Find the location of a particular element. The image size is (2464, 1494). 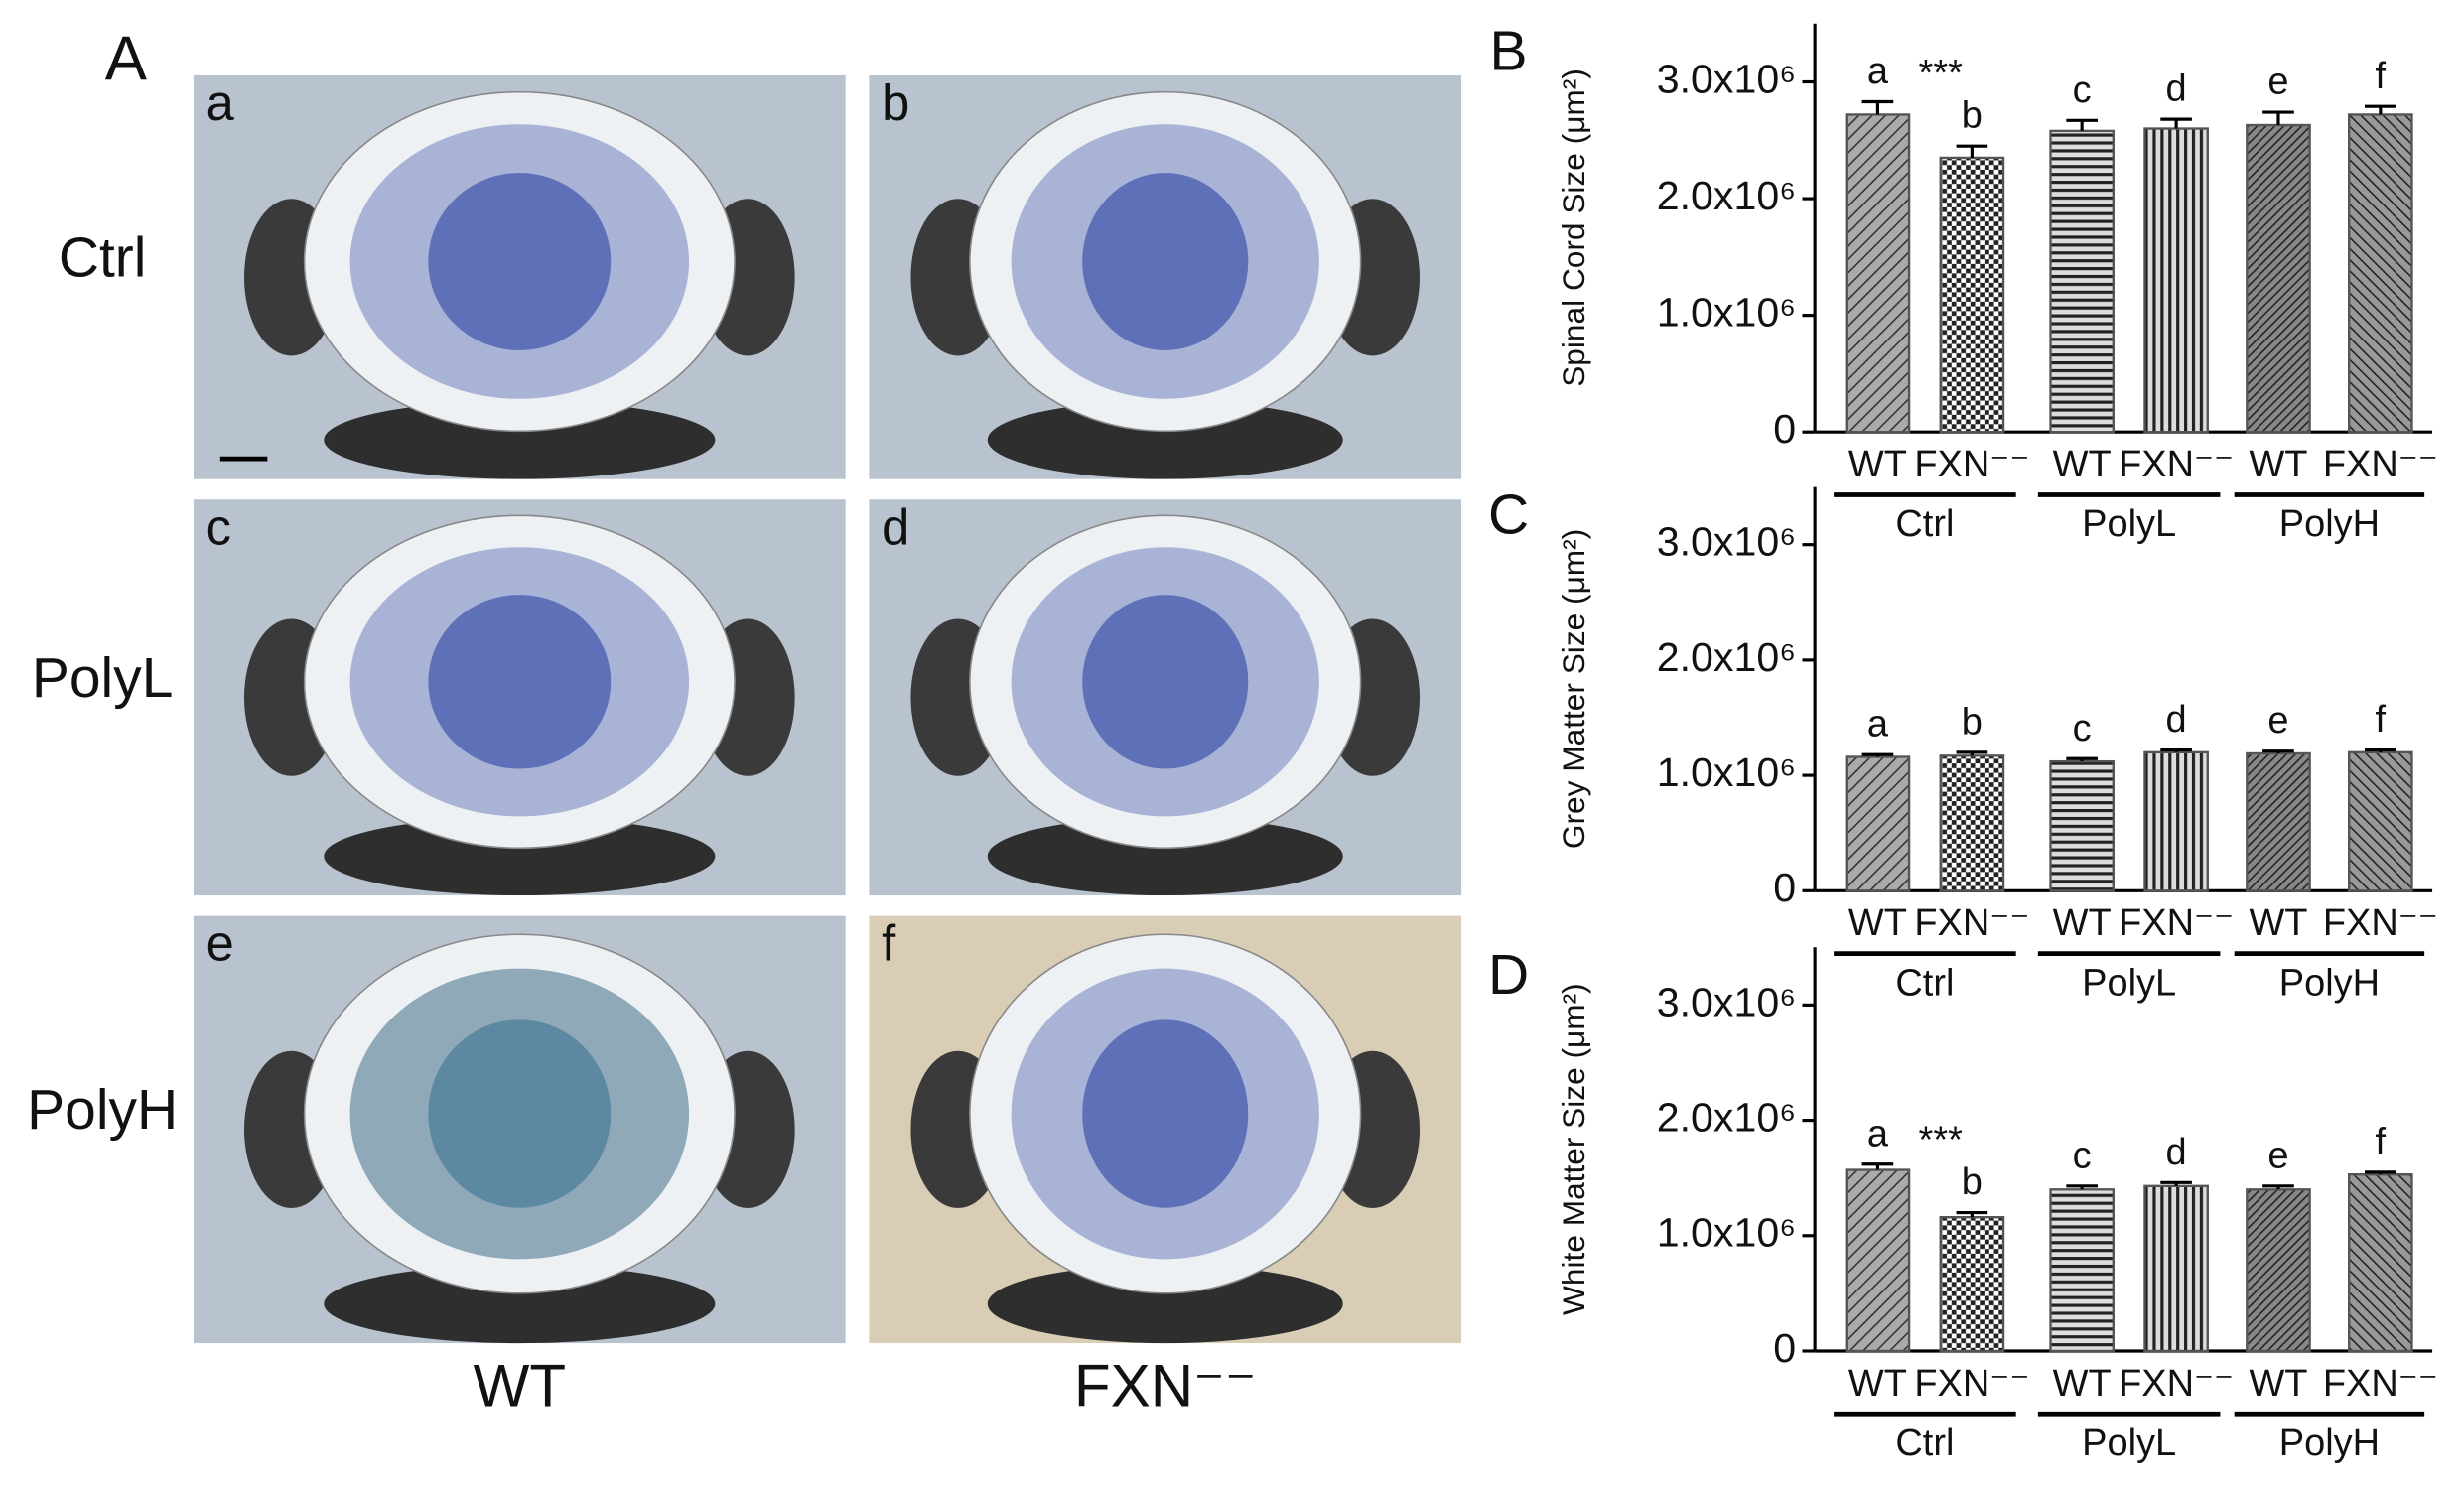

image-label: c is located at coordinates (218, 526).